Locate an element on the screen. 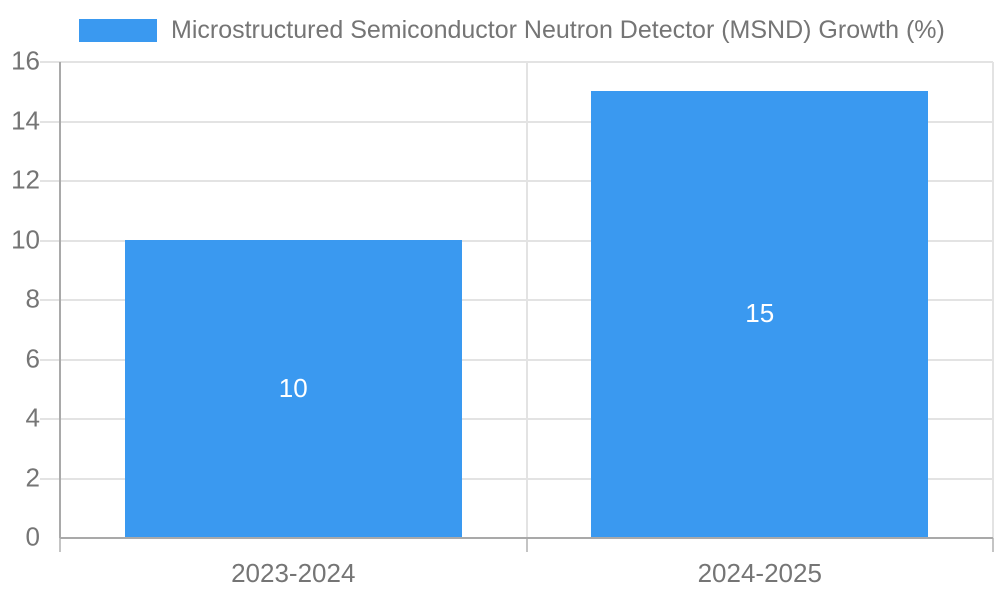 This screenshot has width=1000, height=600. x-axis: 2023-2024 2024-2025 is located at coordinates (526, 573).